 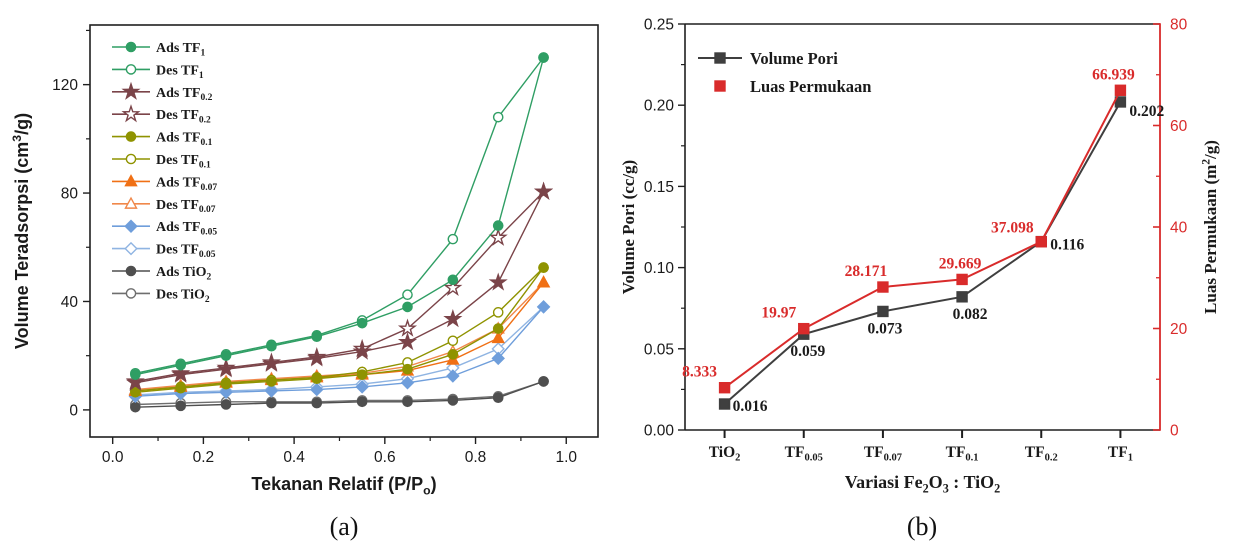 What do you see at coordinates (659, 25) in the screenshot?
I see `left-tick-label: 0.25` at bounding box center [659, 25].